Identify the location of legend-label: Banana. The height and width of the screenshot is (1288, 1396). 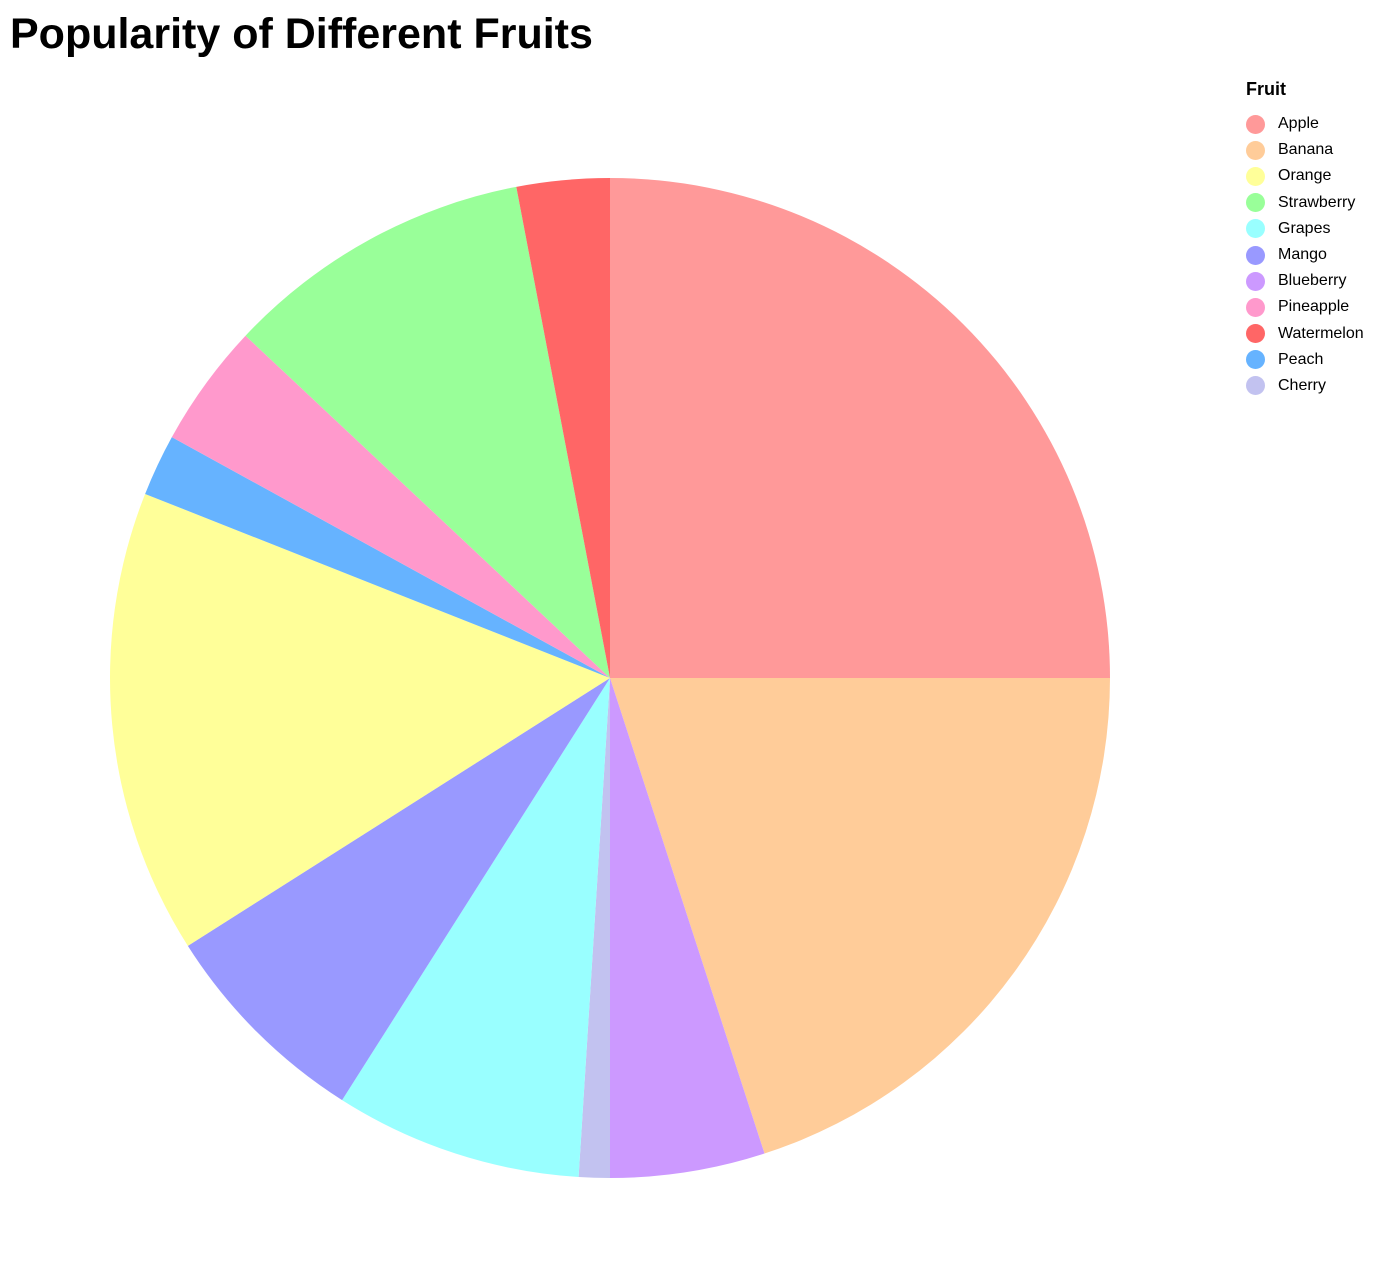
(1306, 150).